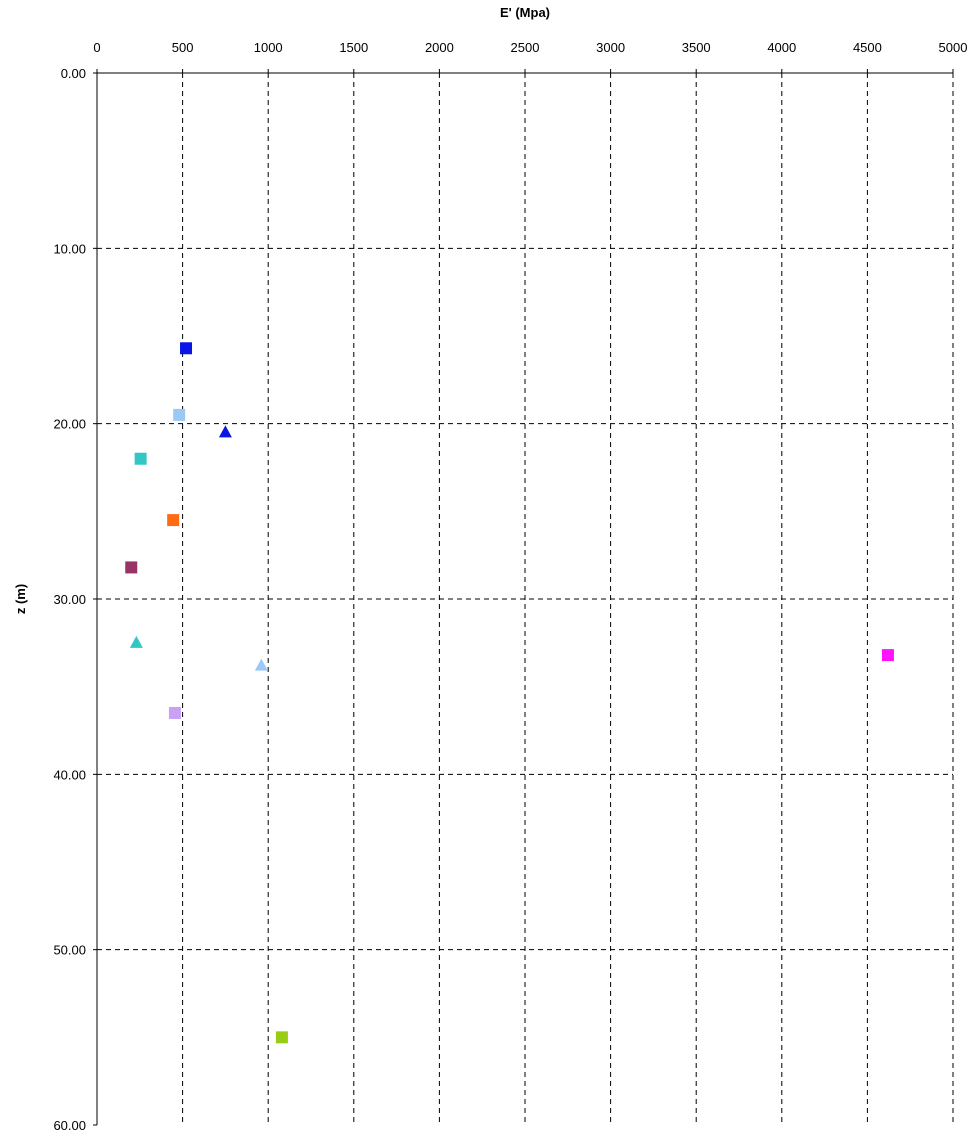 This screenshot has width=978, height=1137. Describe the element at coordinates (69, 1125) in the screenshot. I see `y-tick-label: 60.00` at that location.